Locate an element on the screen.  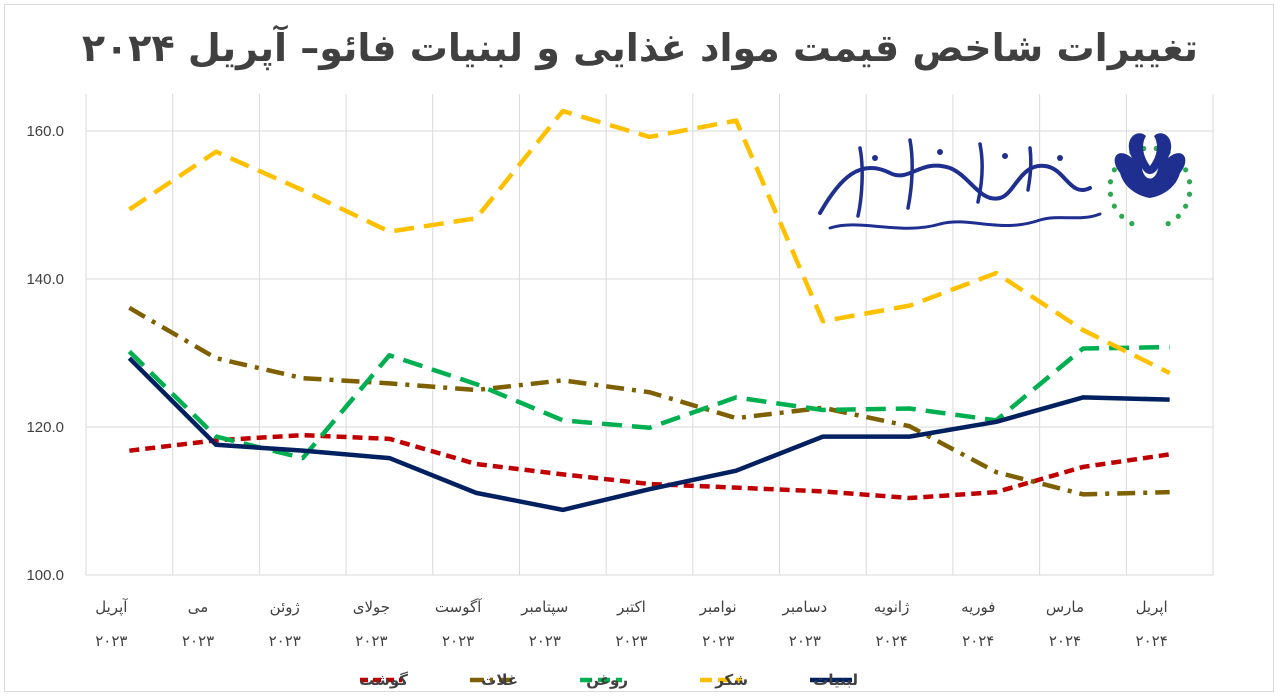
x-tick-label-month: ژانویه is located at coordinates (892, 607).